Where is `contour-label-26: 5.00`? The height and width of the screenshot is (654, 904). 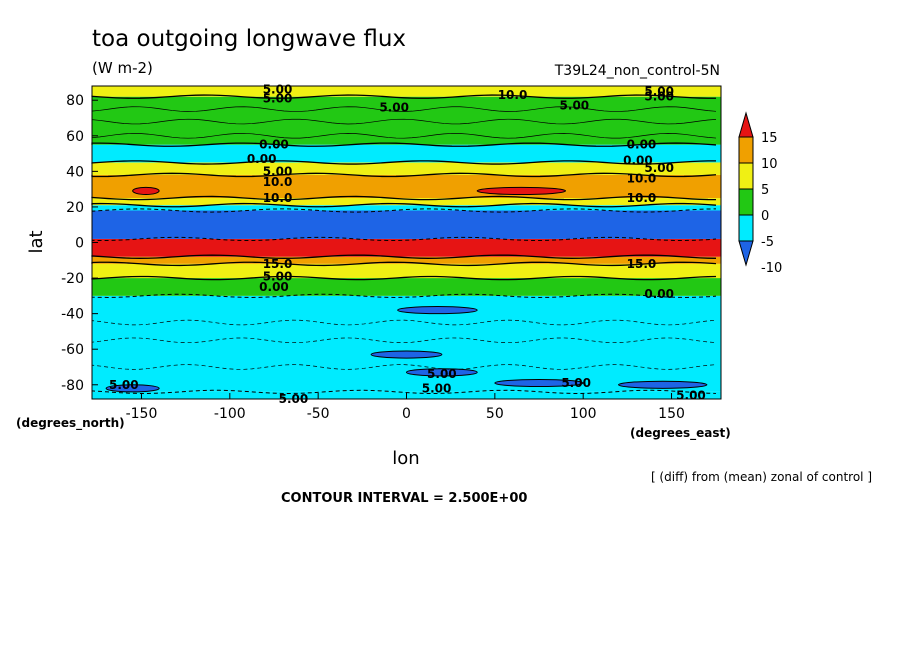
contour-label-26: 5.00 is located at coordinates (691, 395).